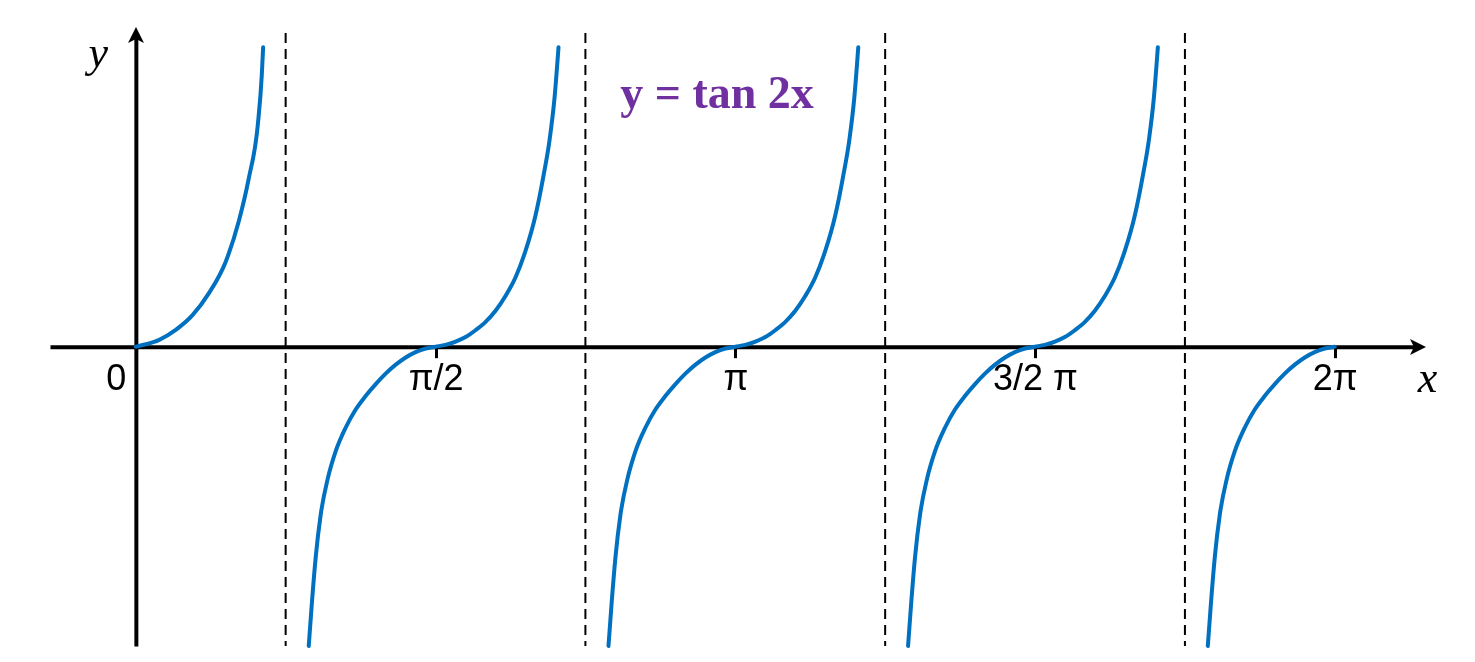  I want to click on x-tick-label: π/2, so click(436, 378).